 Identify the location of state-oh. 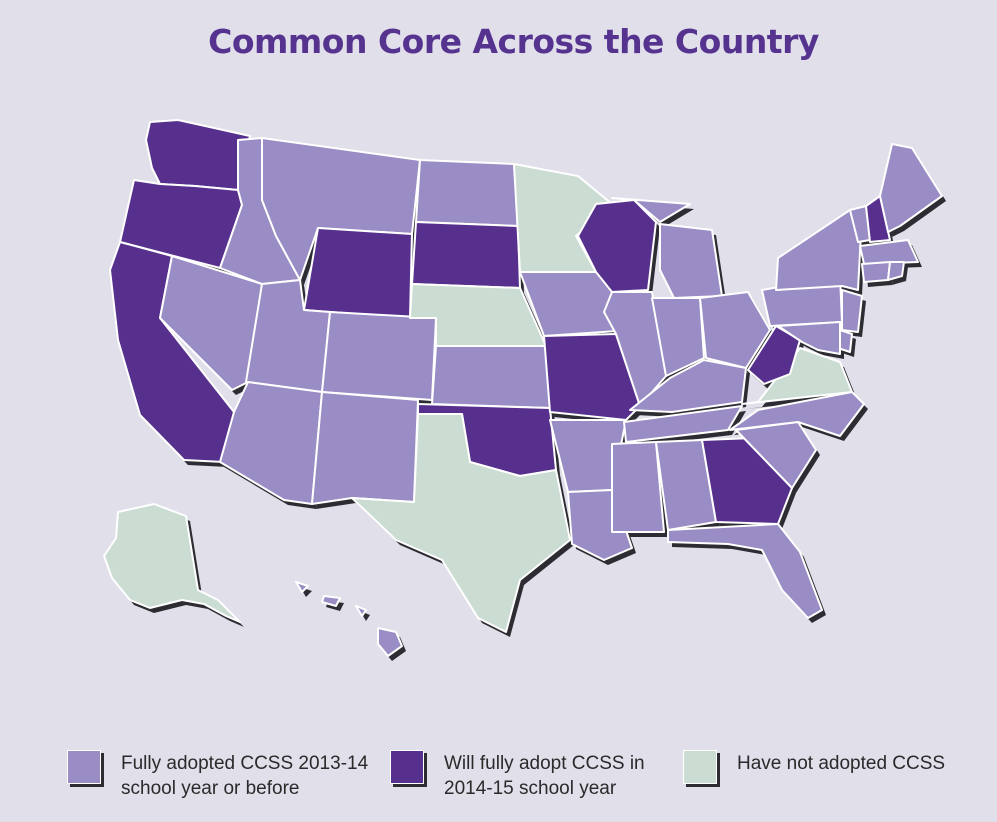
(735, 330).